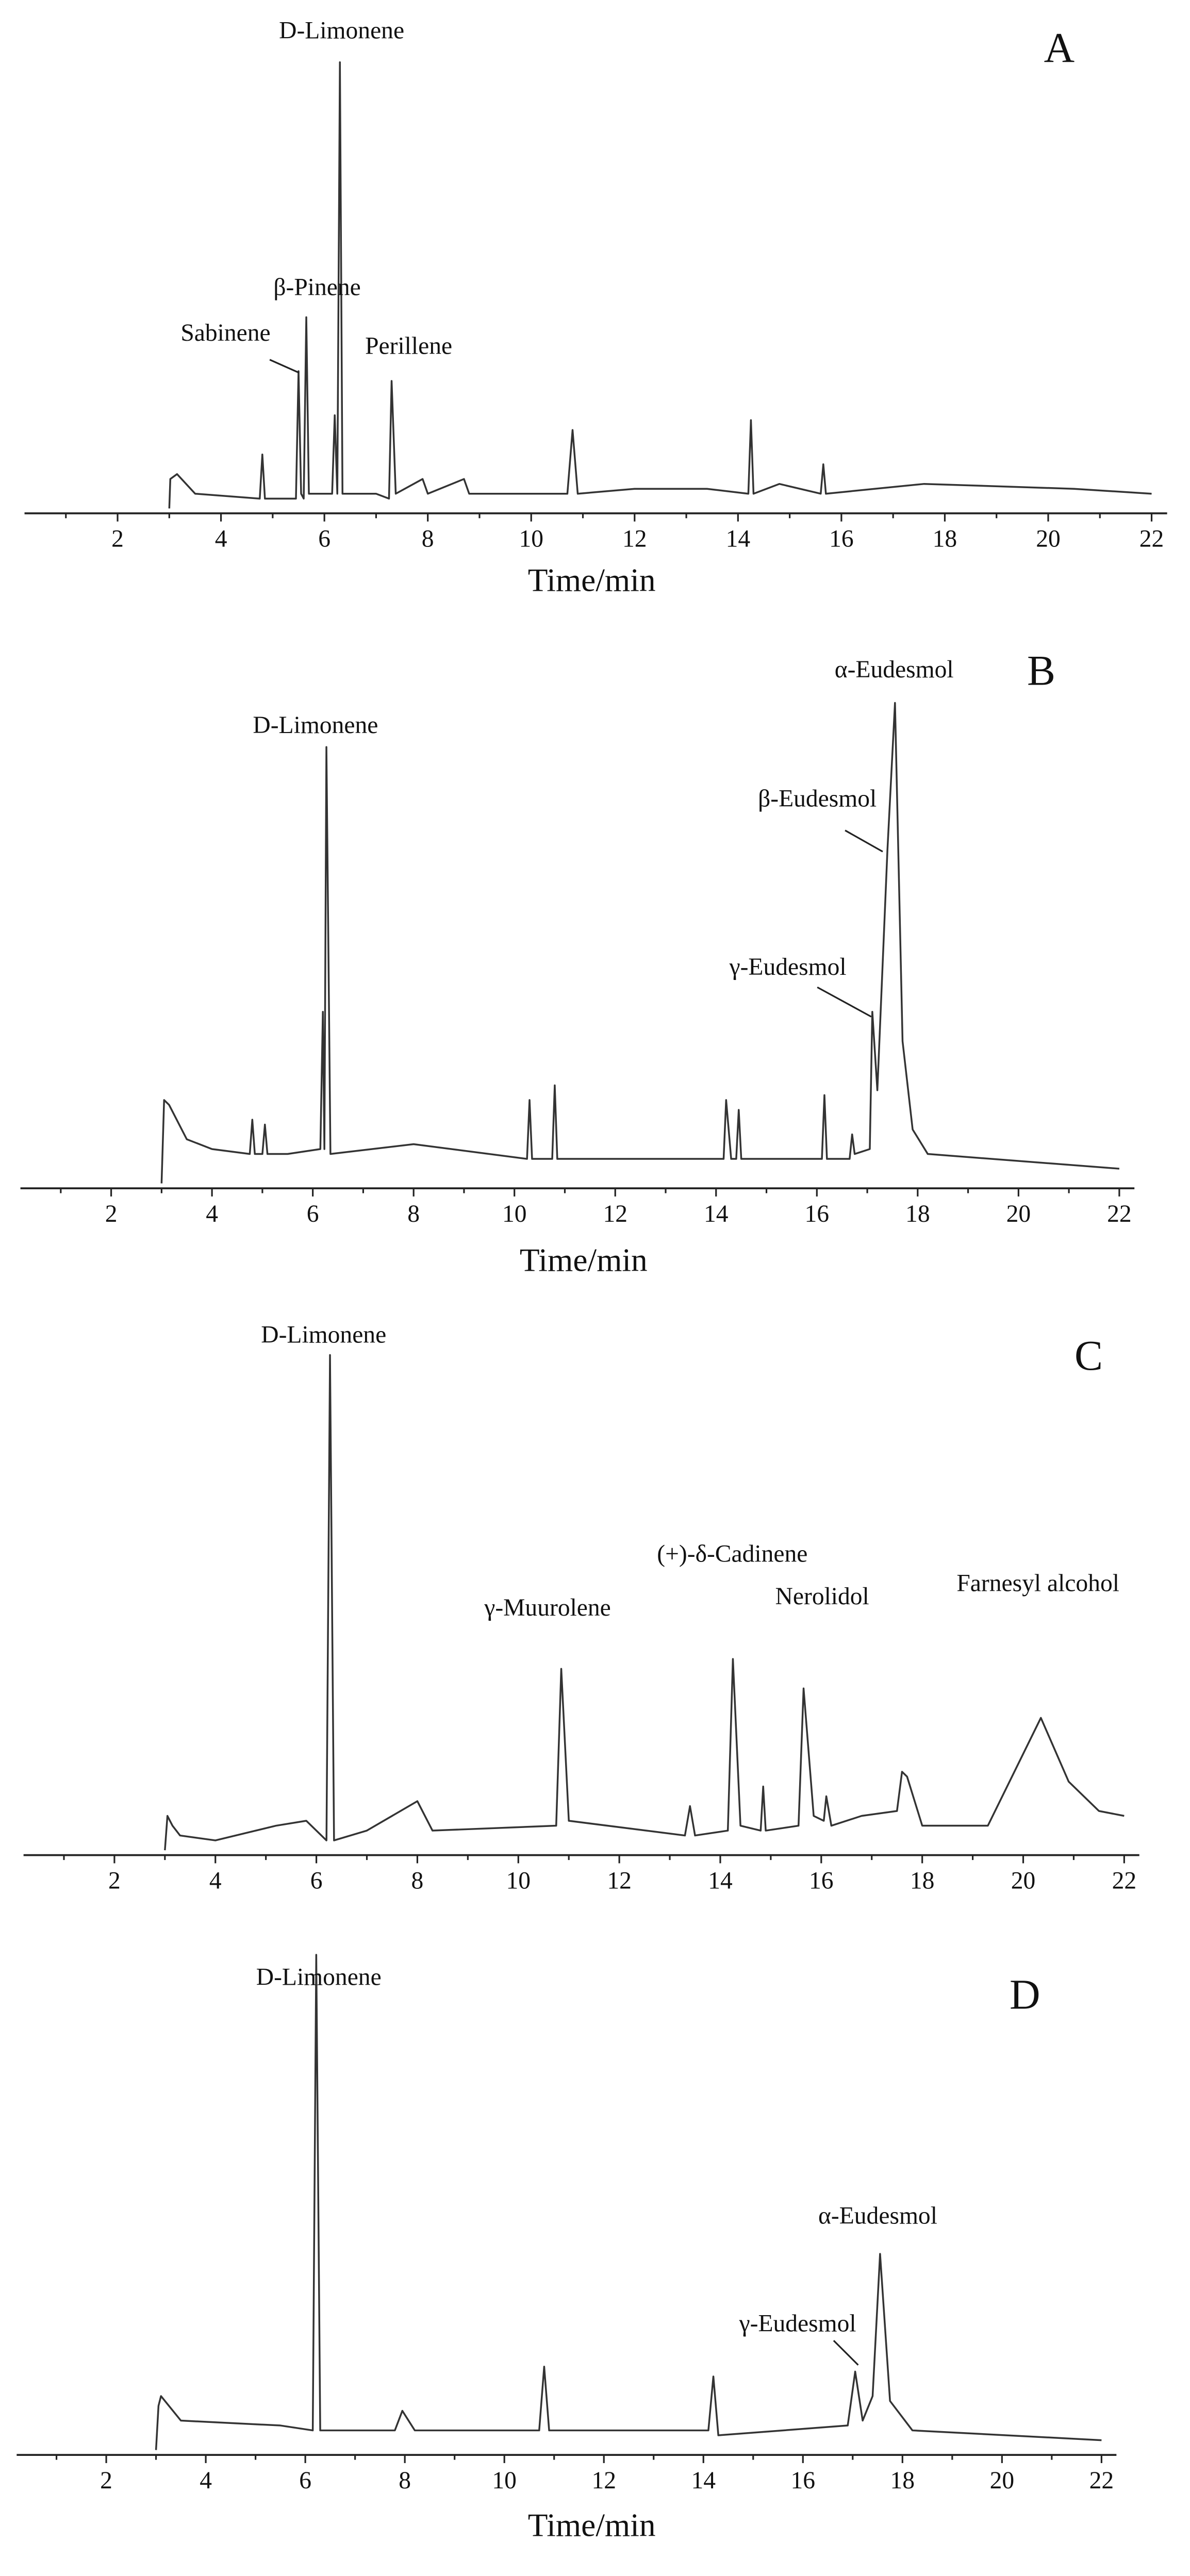 Image resolution: width=1190 pixels, height=2576 pixels. I want to click on peak-label: Perillene, so click(408, 346).